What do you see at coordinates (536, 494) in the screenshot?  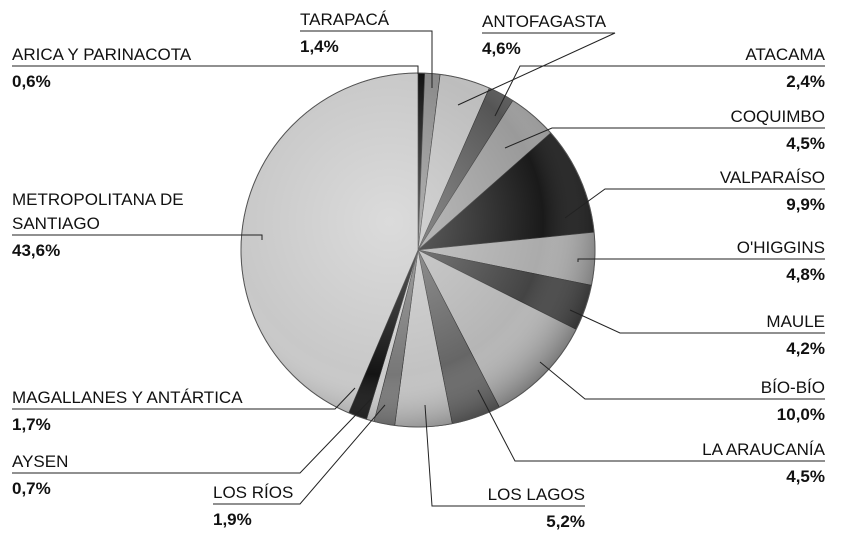 I see `slice-label: LOS LAGOS` at bounding box center [536, 494].